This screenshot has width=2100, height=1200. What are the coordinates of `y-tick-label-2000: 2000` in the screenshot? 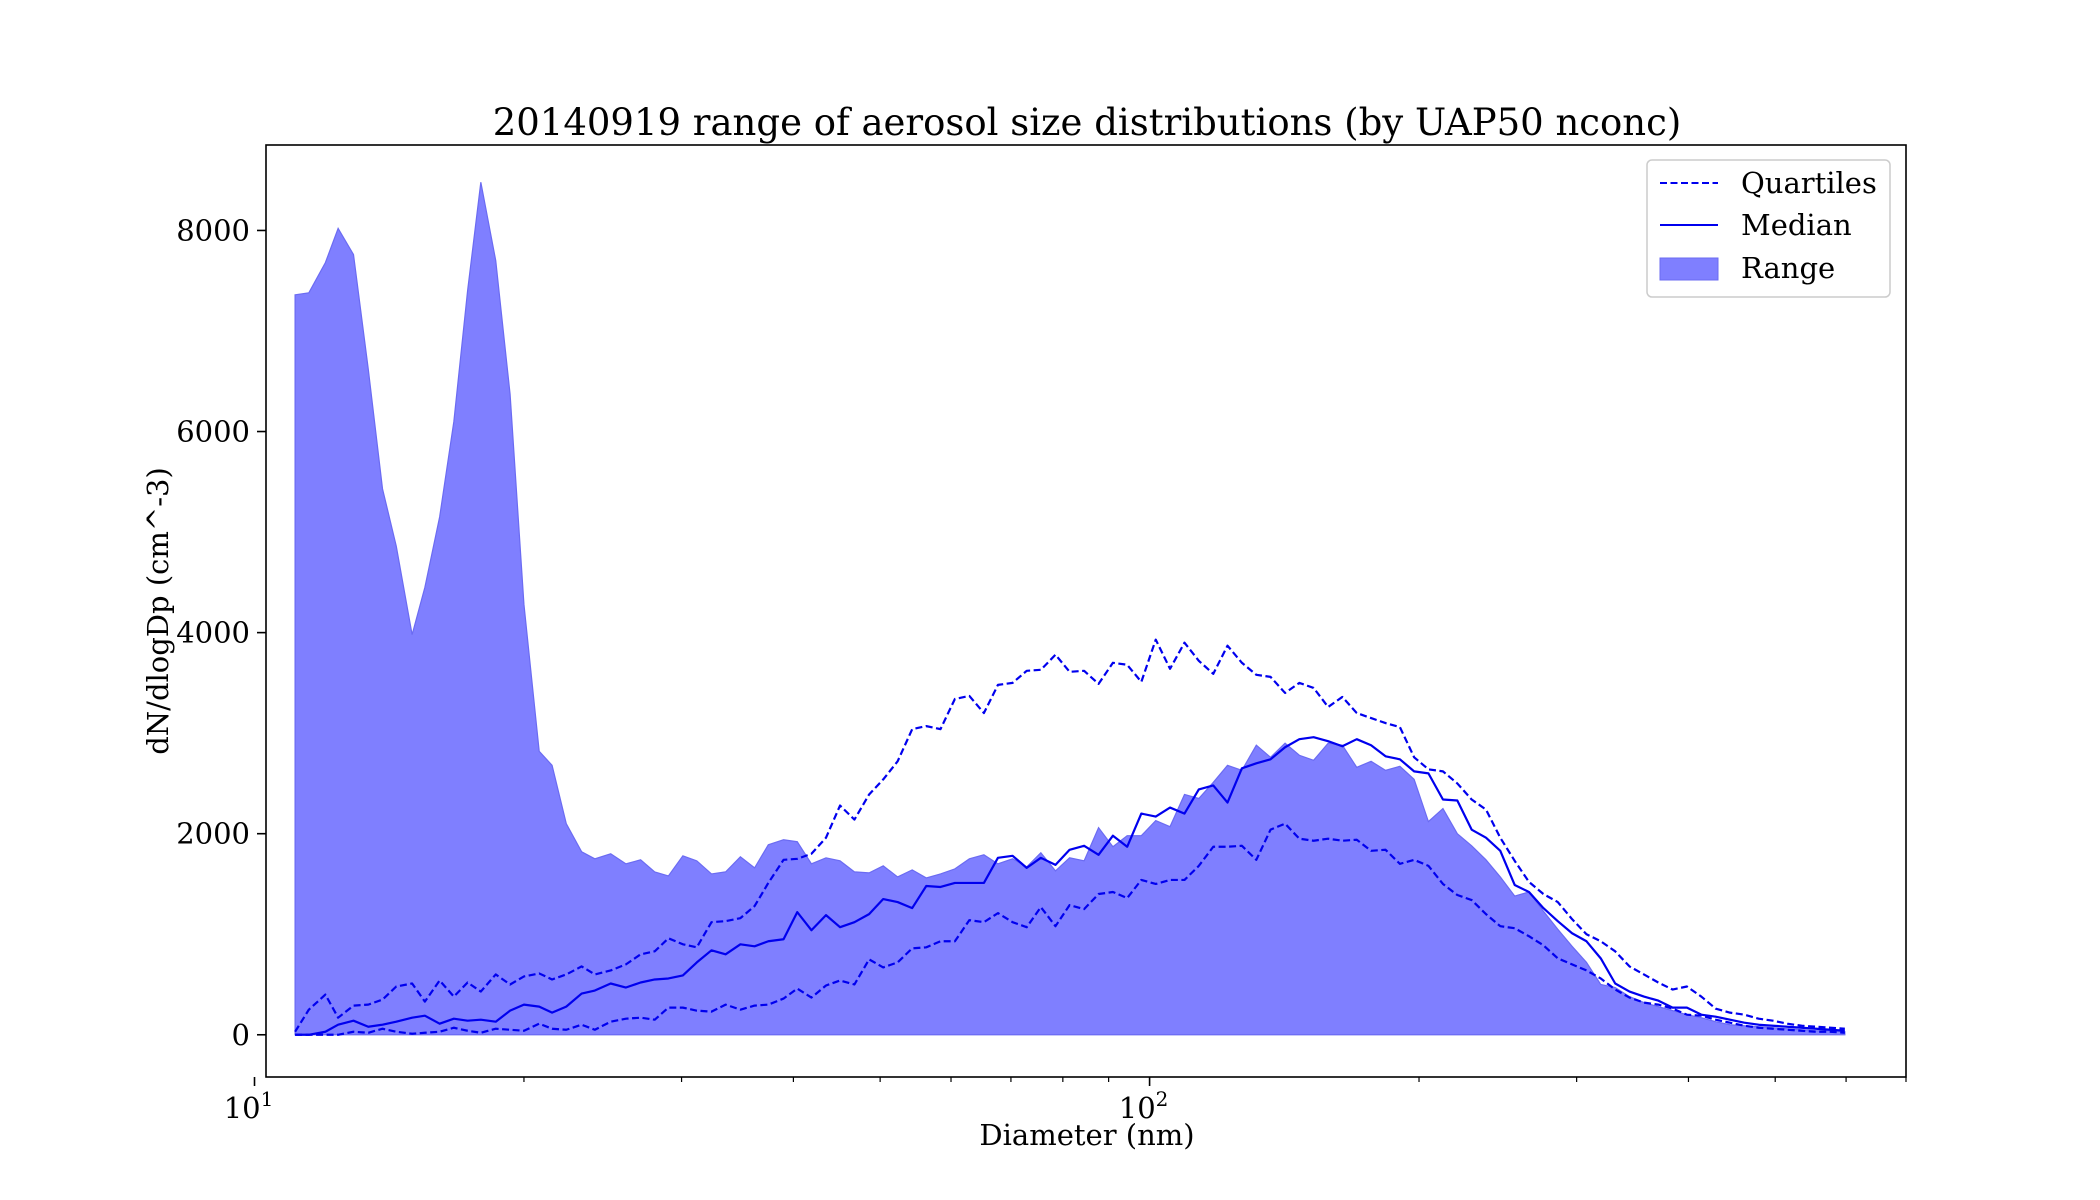 It's located at (213, 834).